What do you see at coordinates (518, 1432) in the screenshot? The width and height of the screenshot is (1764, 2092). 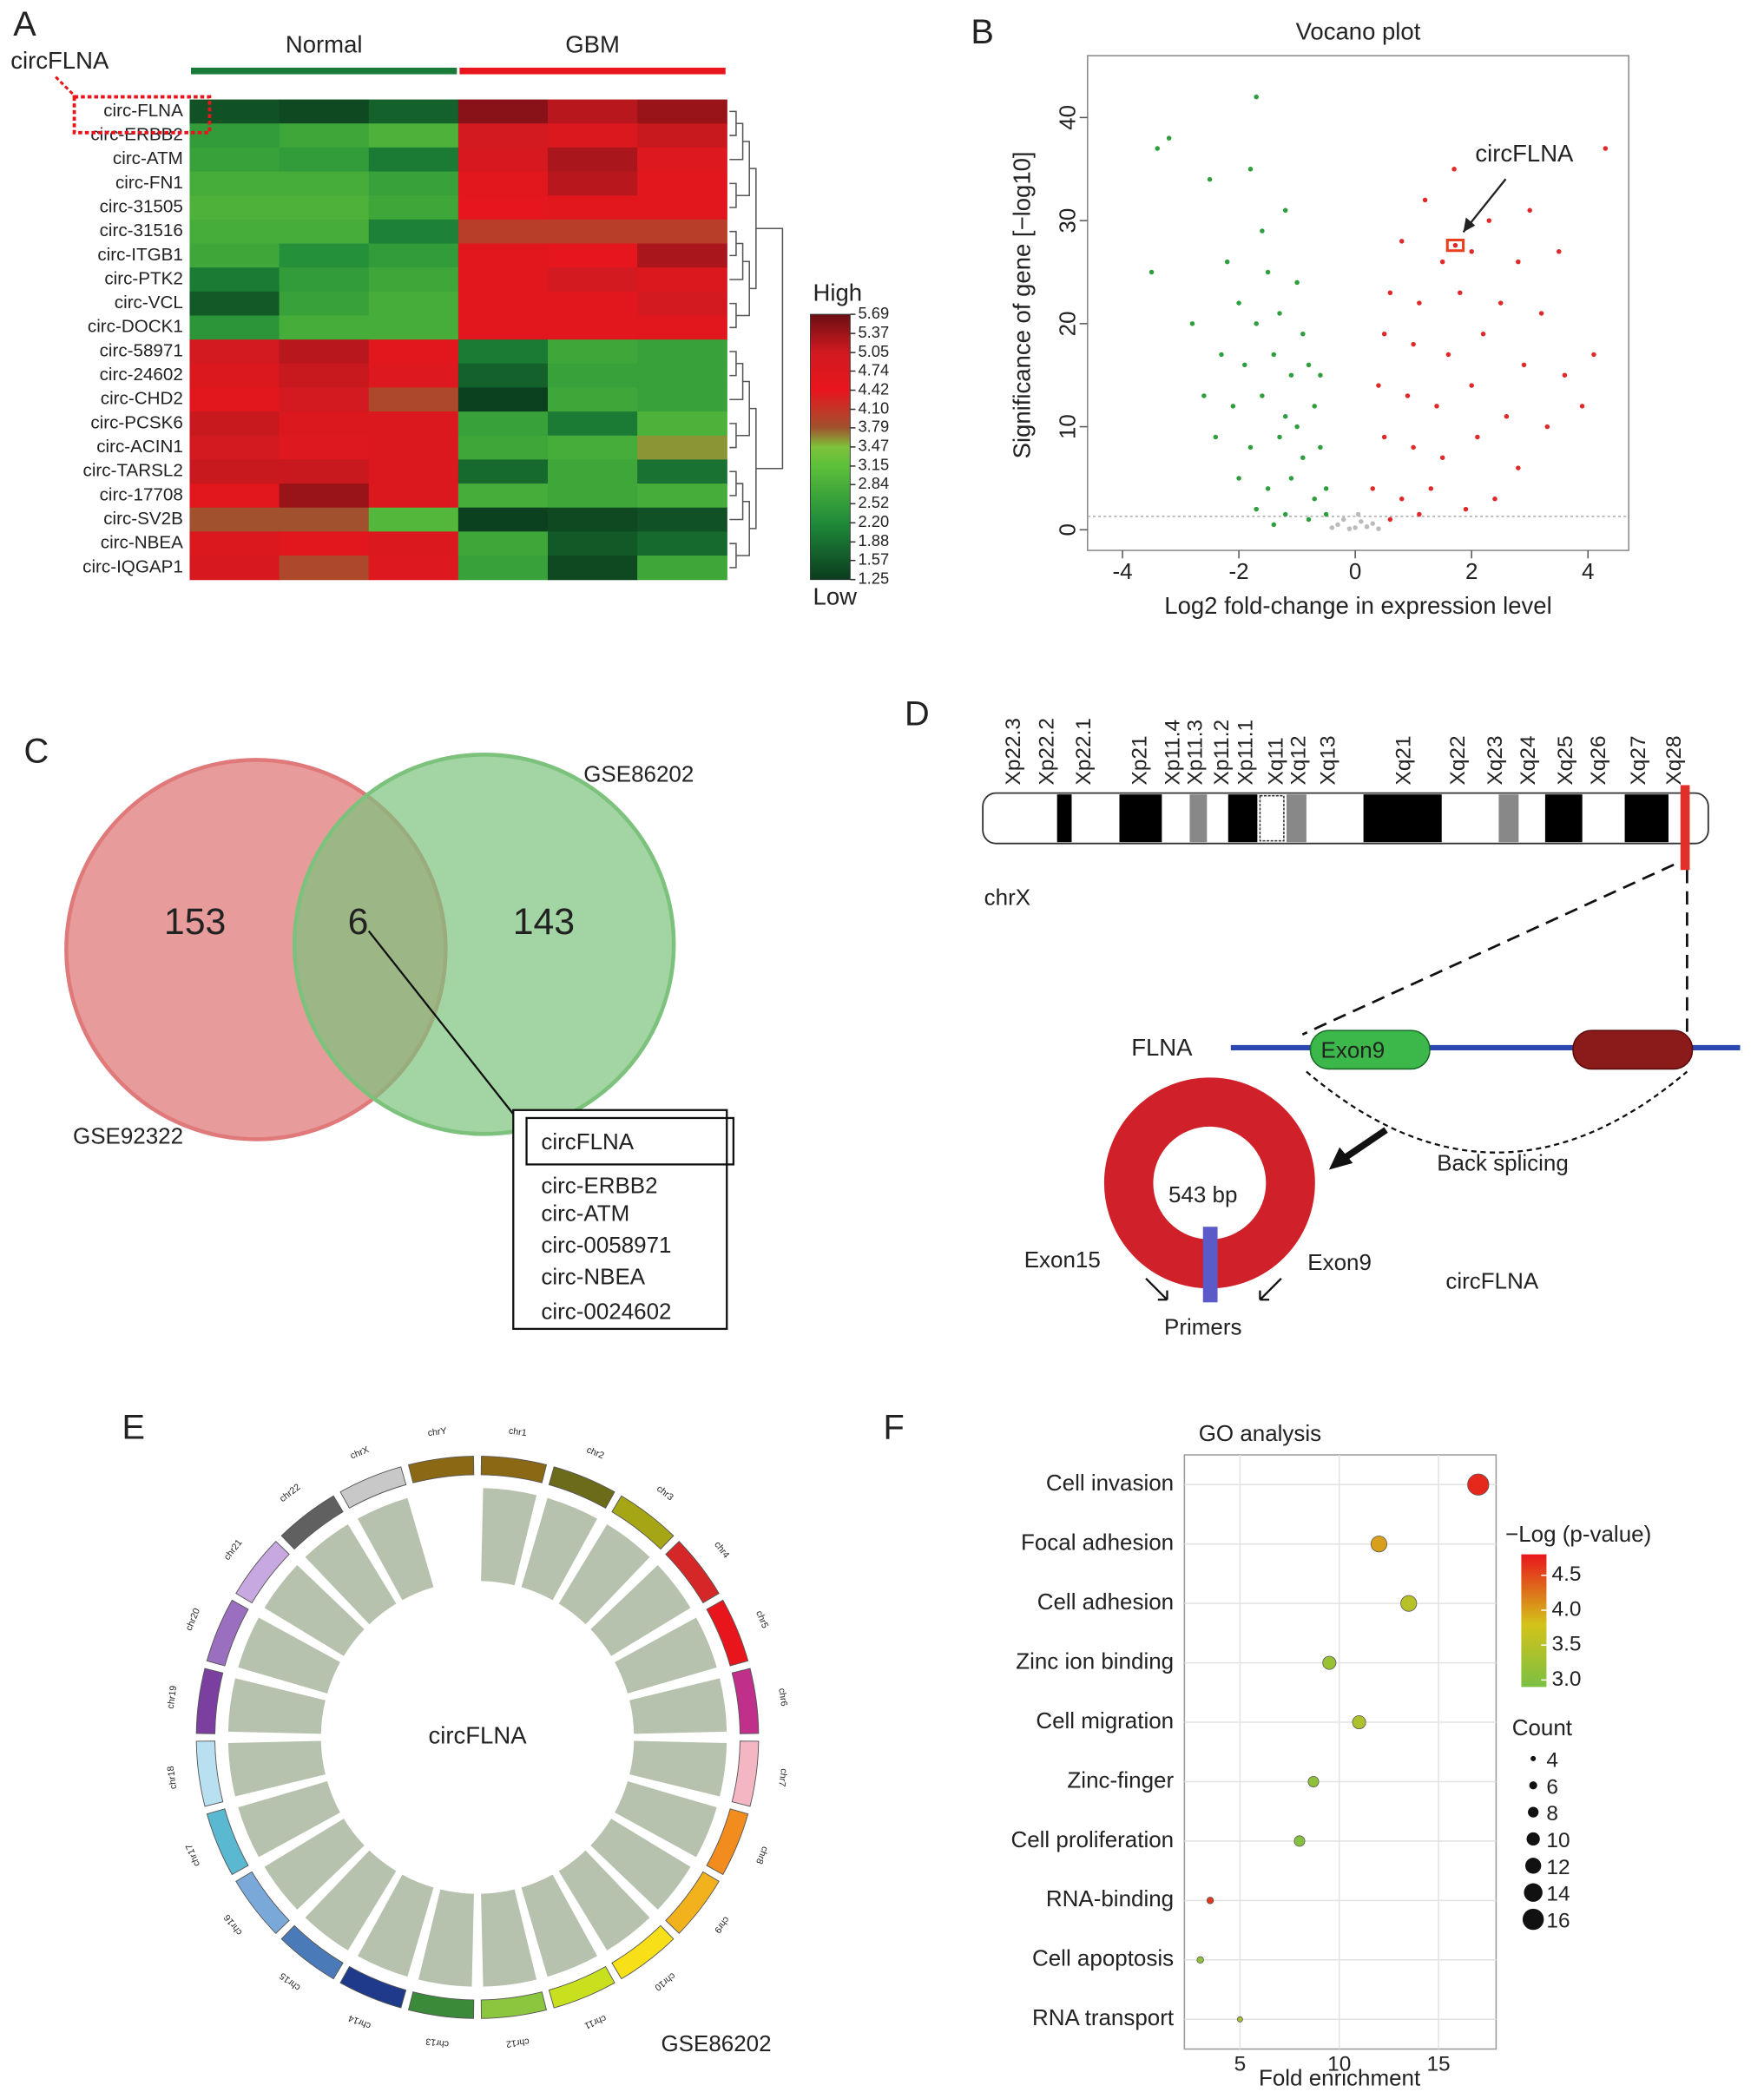 I see `chromosome-label: chr1` at bounding box center [518, 1432].